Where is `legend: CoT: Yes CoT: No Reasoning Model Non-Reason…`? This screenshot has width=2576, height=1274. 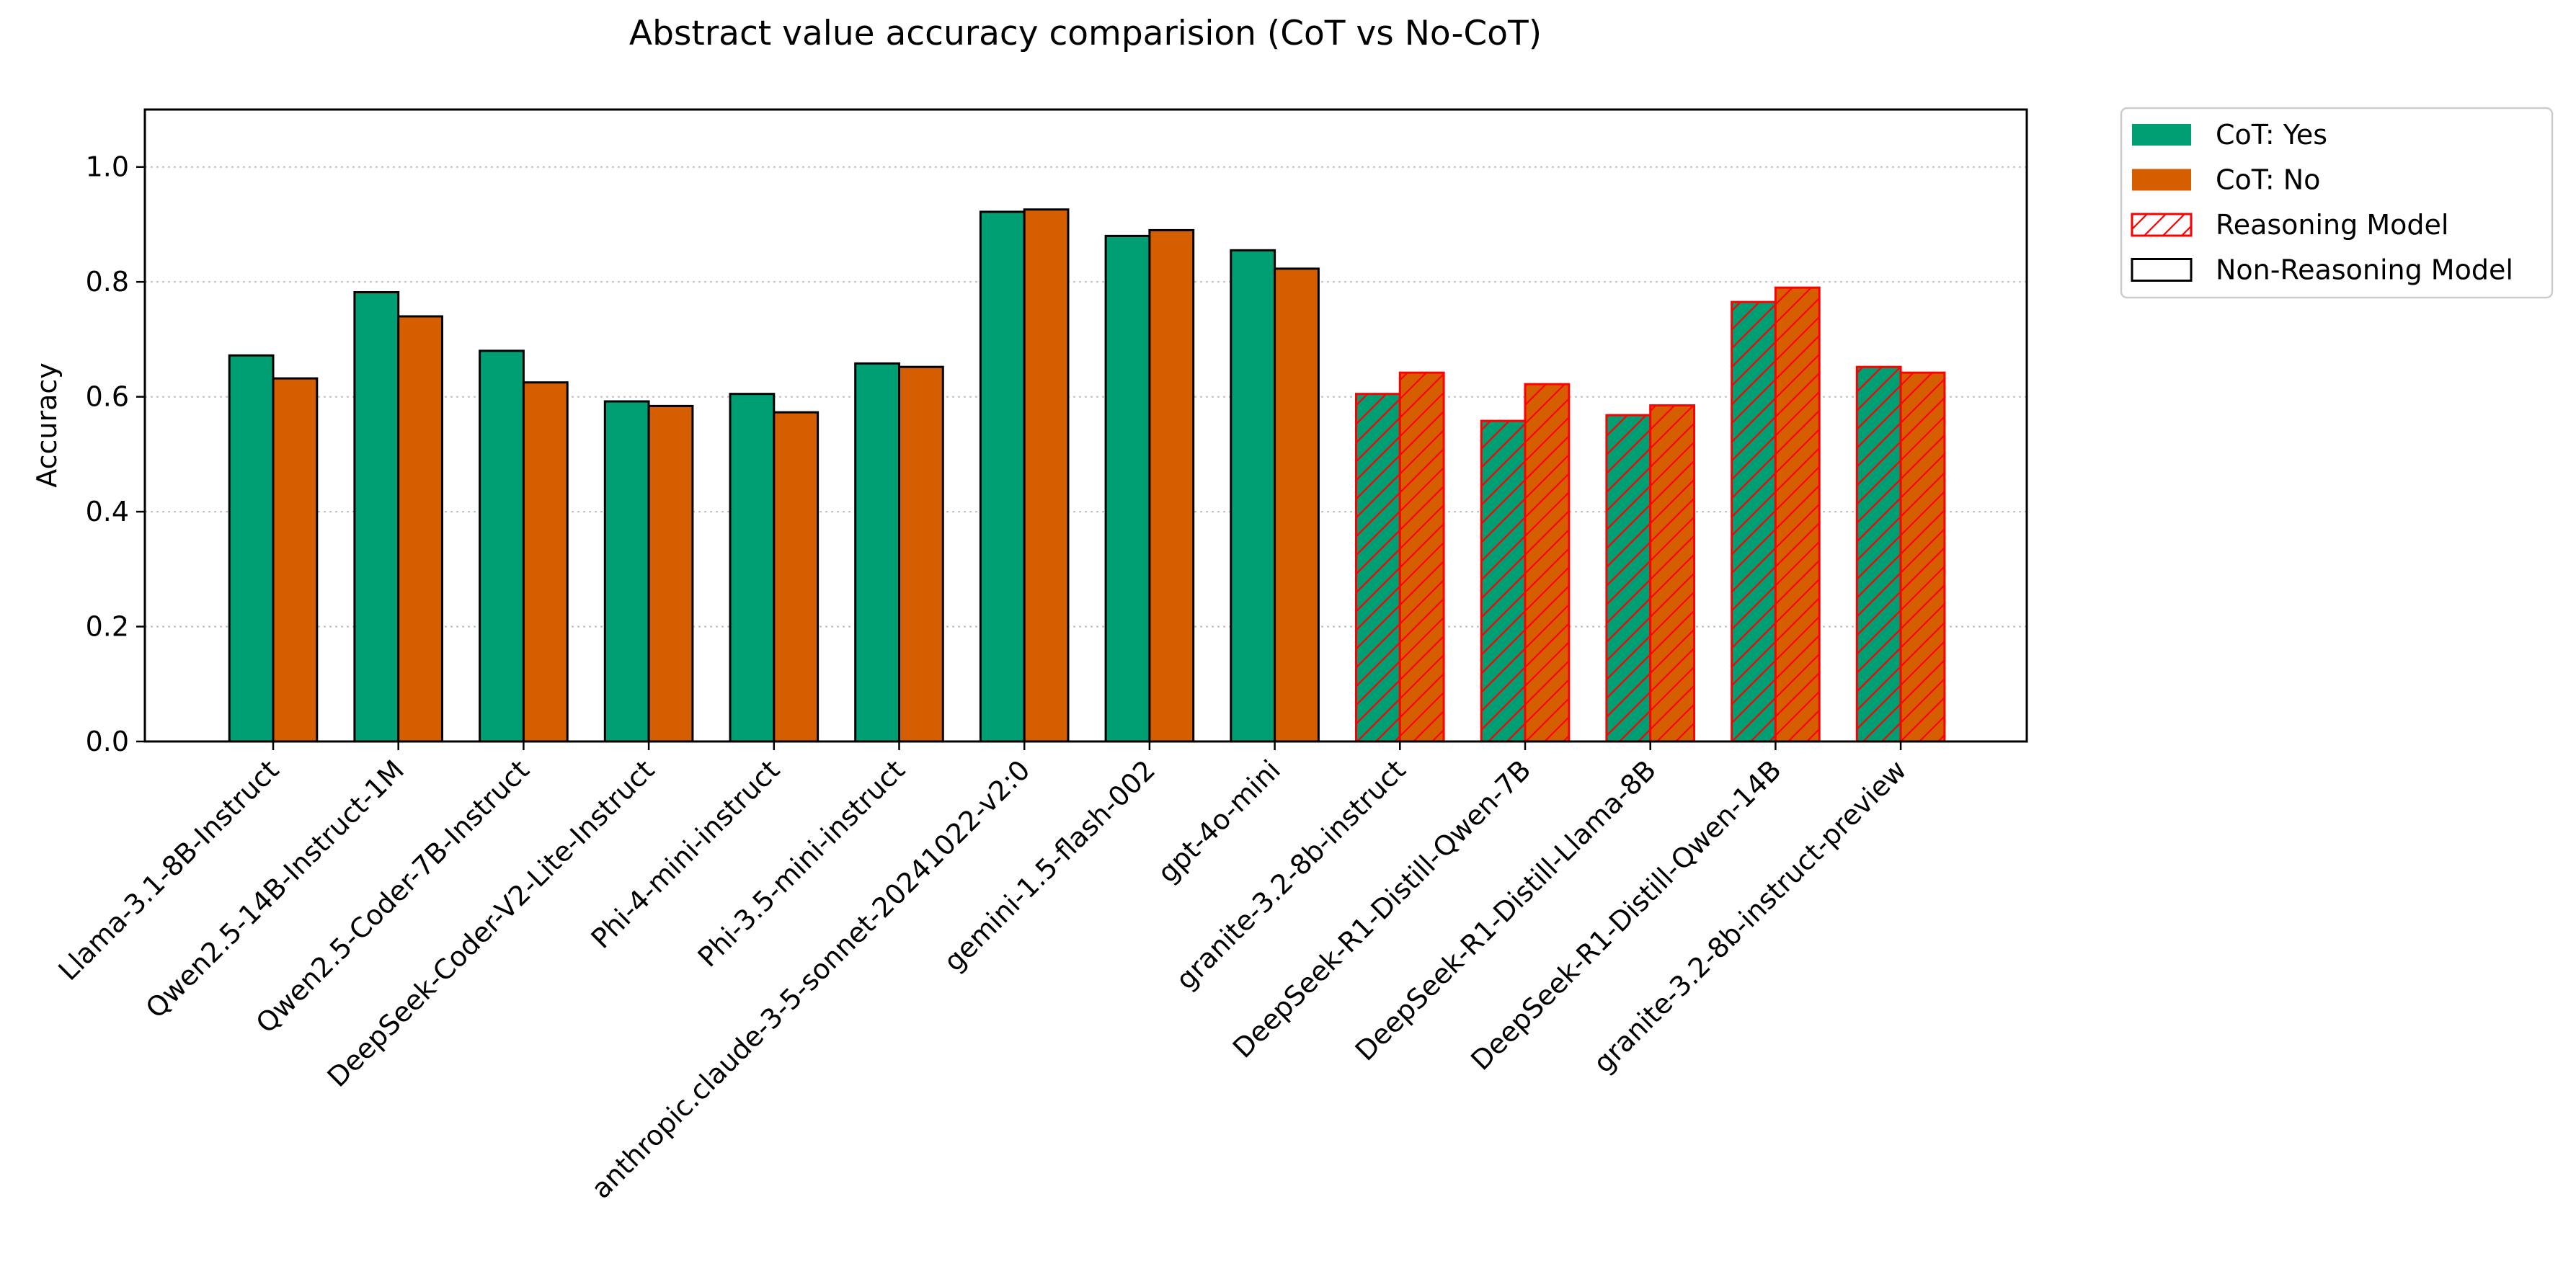 legend: CoT: Yes CoT: No Reasoning Model Non-Reason… is located at coordinates (2337, 203).